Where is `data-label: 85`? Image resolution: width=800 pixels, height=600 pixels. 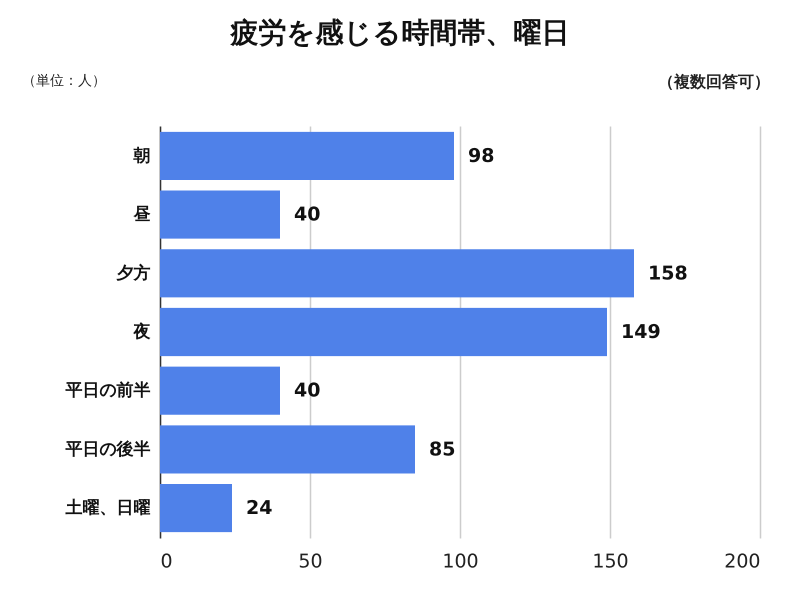
data-label: 85 is located at coordinates (442, 449).